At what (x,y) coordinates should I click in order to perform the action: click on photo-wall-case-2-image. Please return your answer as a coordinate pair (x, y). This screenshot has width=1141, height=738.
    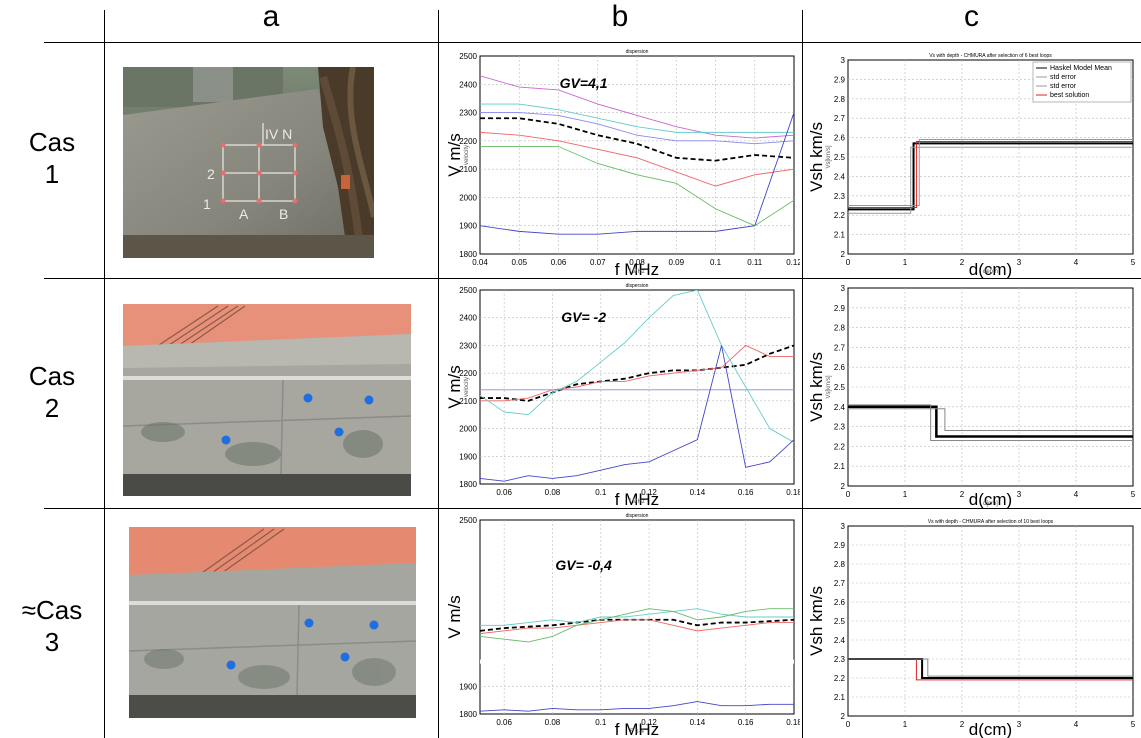
    Looking at the image, I should click on (267, 400).